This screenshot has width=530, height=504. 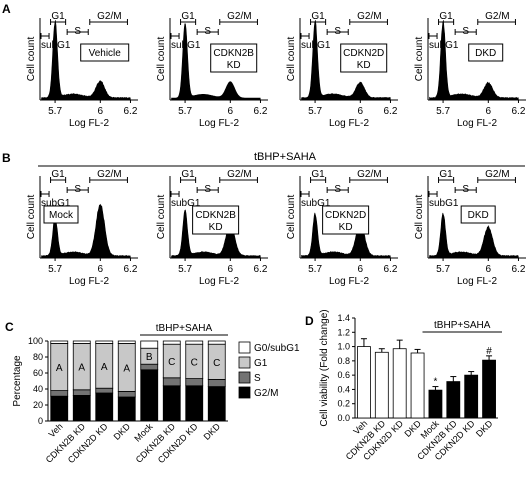 I want to click on chart-c-y-tick-label: 0, so click(x=40, y=421).